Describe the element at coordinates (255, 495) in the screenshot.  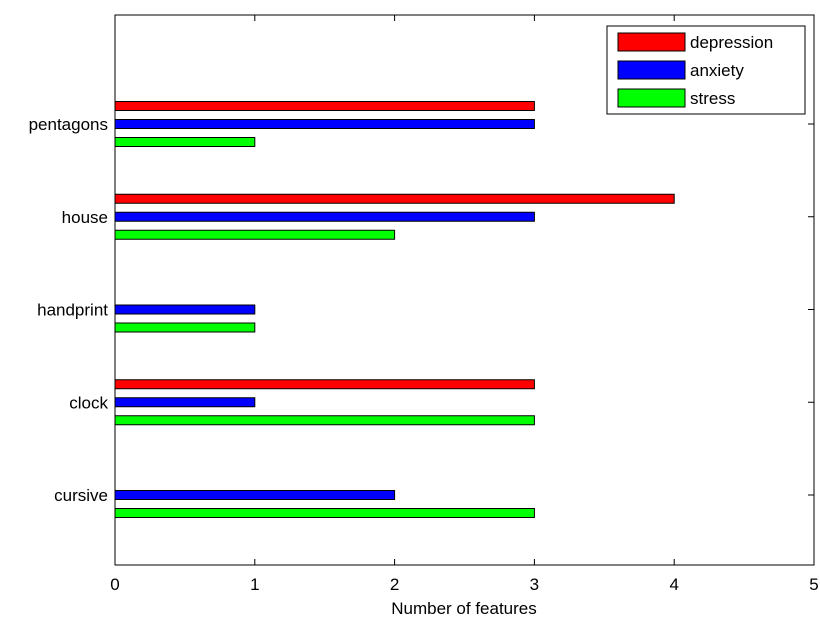
I see `bar-anxiety-cursive` at that location.